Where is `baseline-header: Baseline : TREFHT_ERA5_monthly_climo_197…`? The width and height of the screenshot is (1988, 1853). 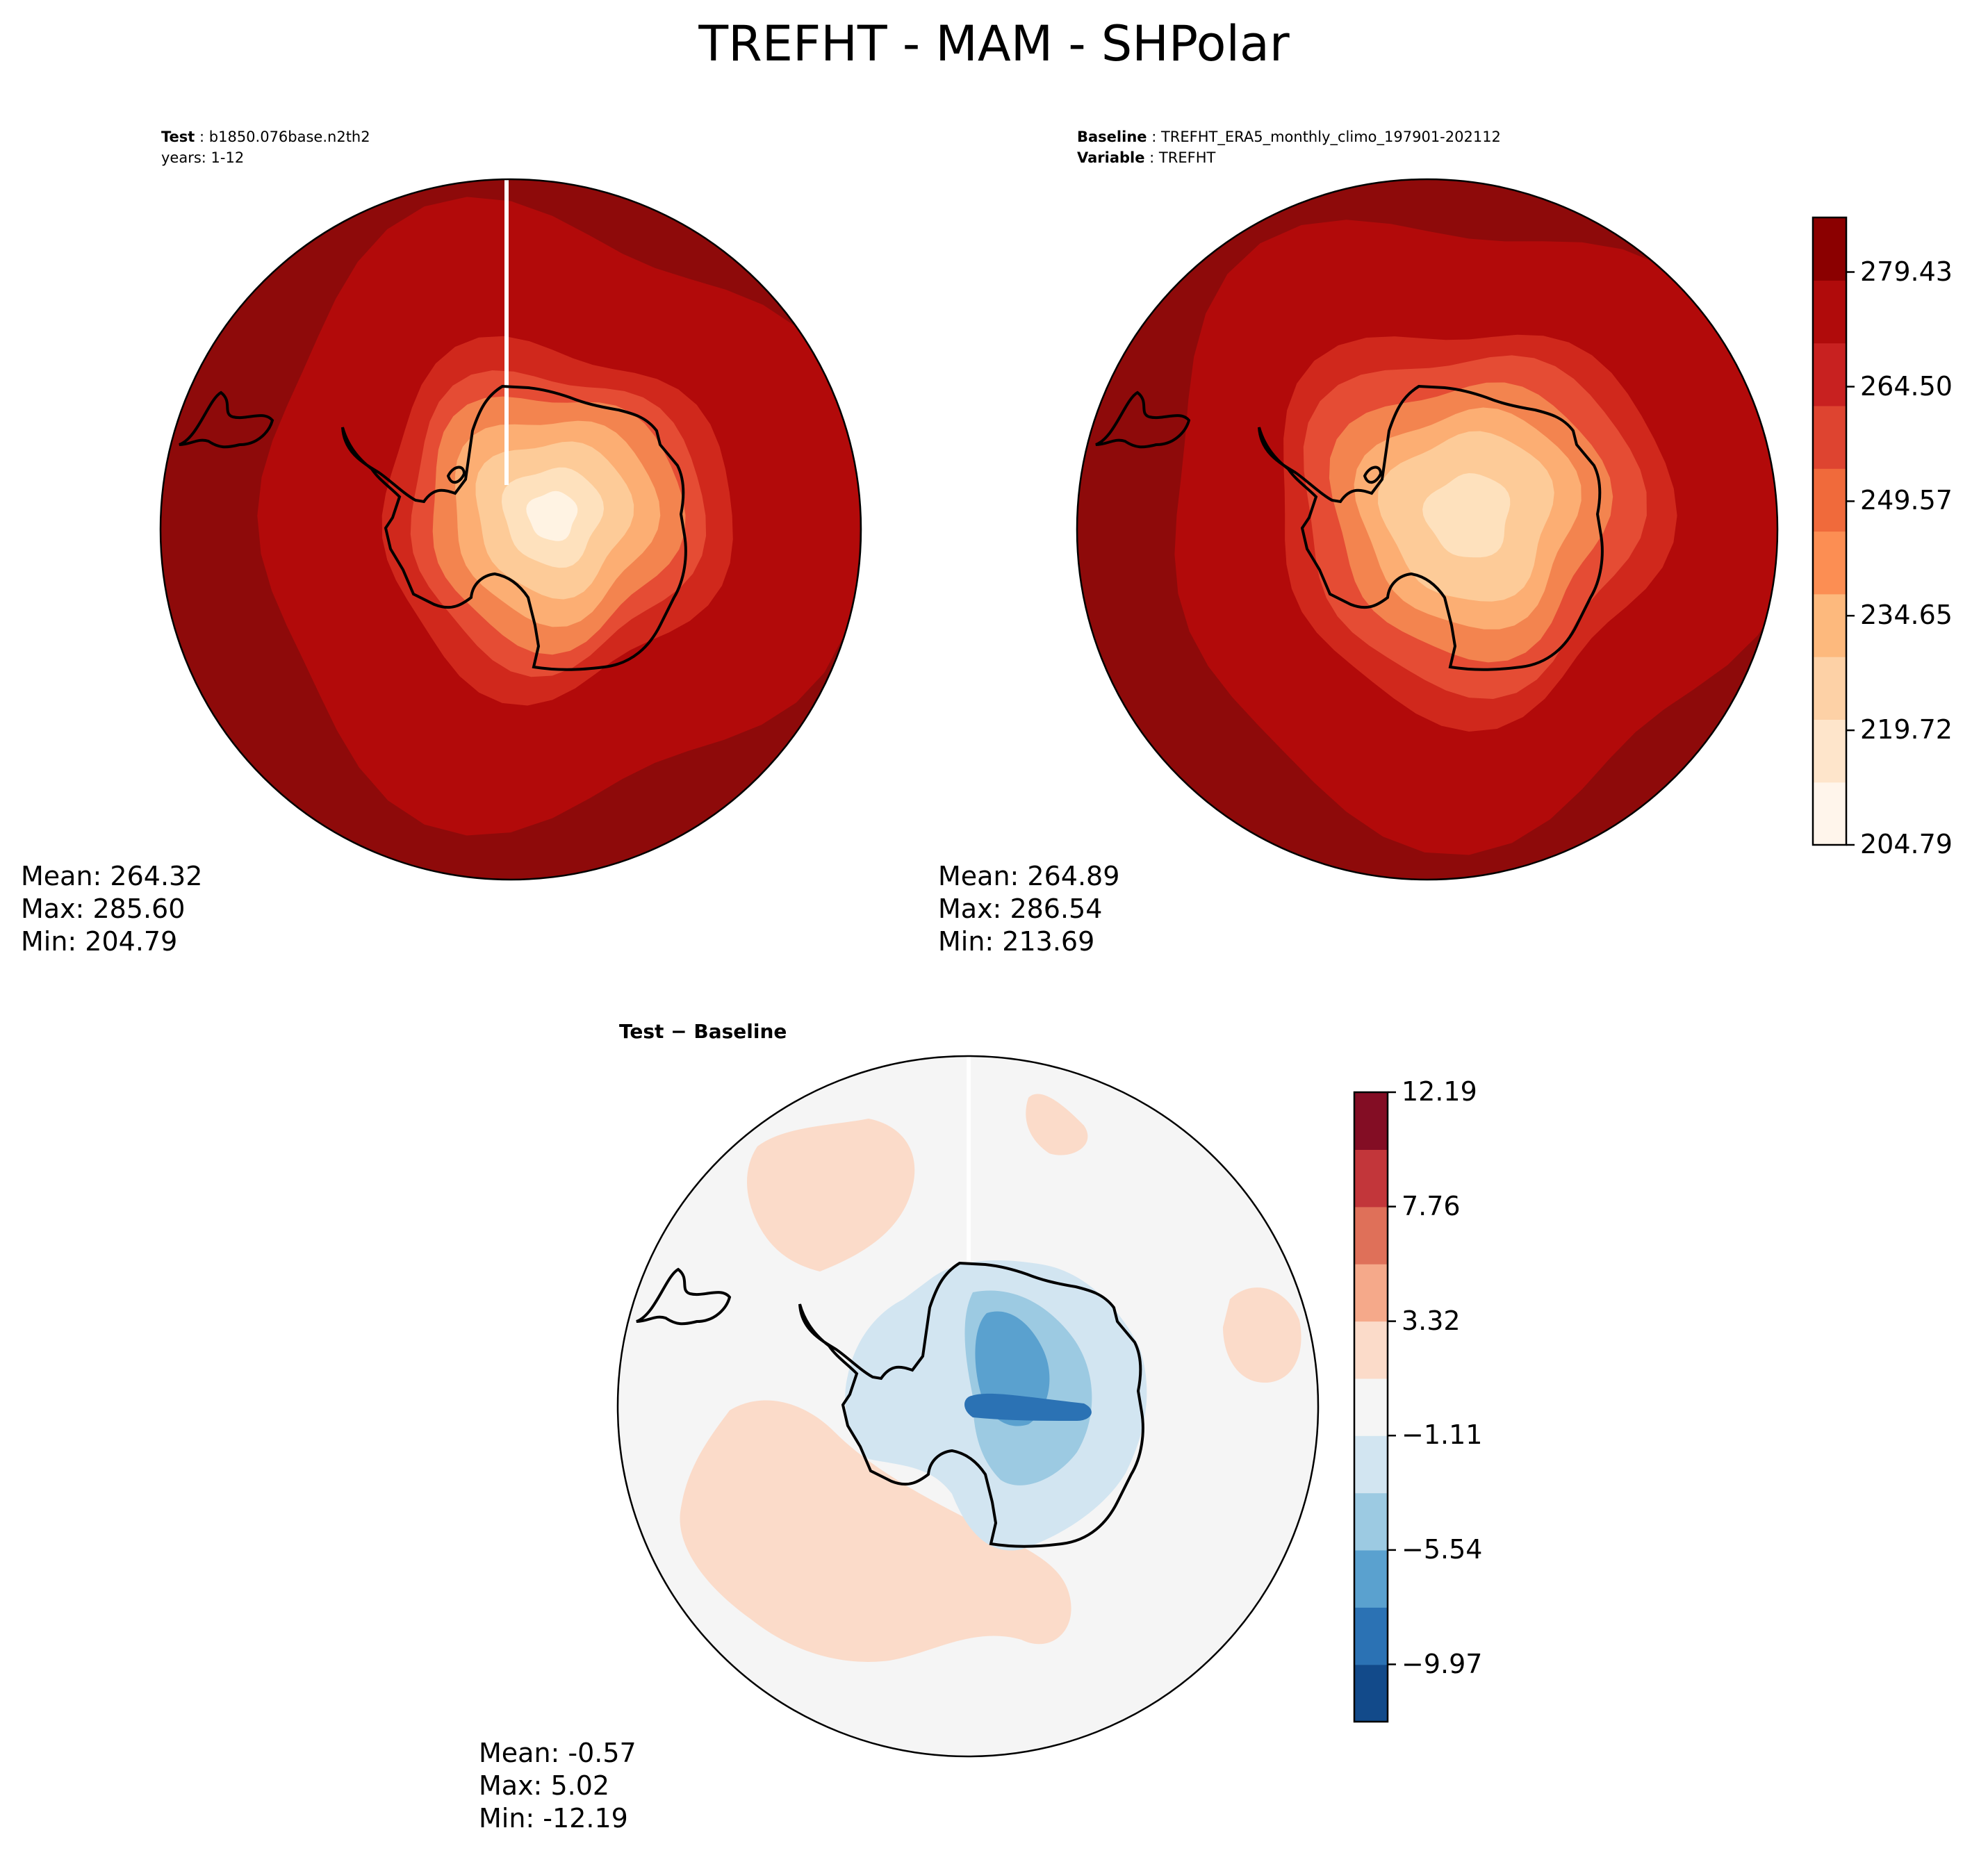 baseline-header: Baseline : TREFHT_ERA5_monthly_climo_197… is located at coordinates (1289, 147).